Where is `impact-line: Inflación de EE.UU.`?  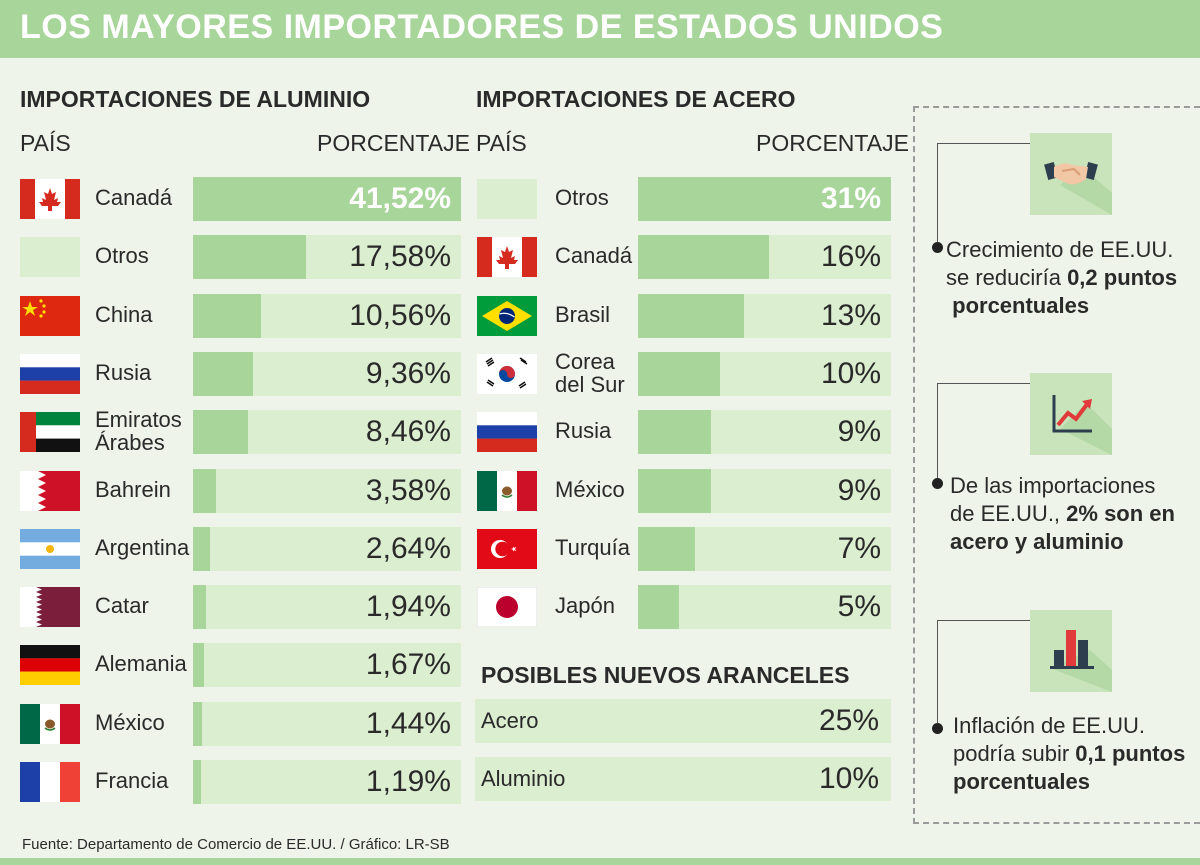
impact-line: Inflación de EE.UU. is located at coordinates (1049, 725).